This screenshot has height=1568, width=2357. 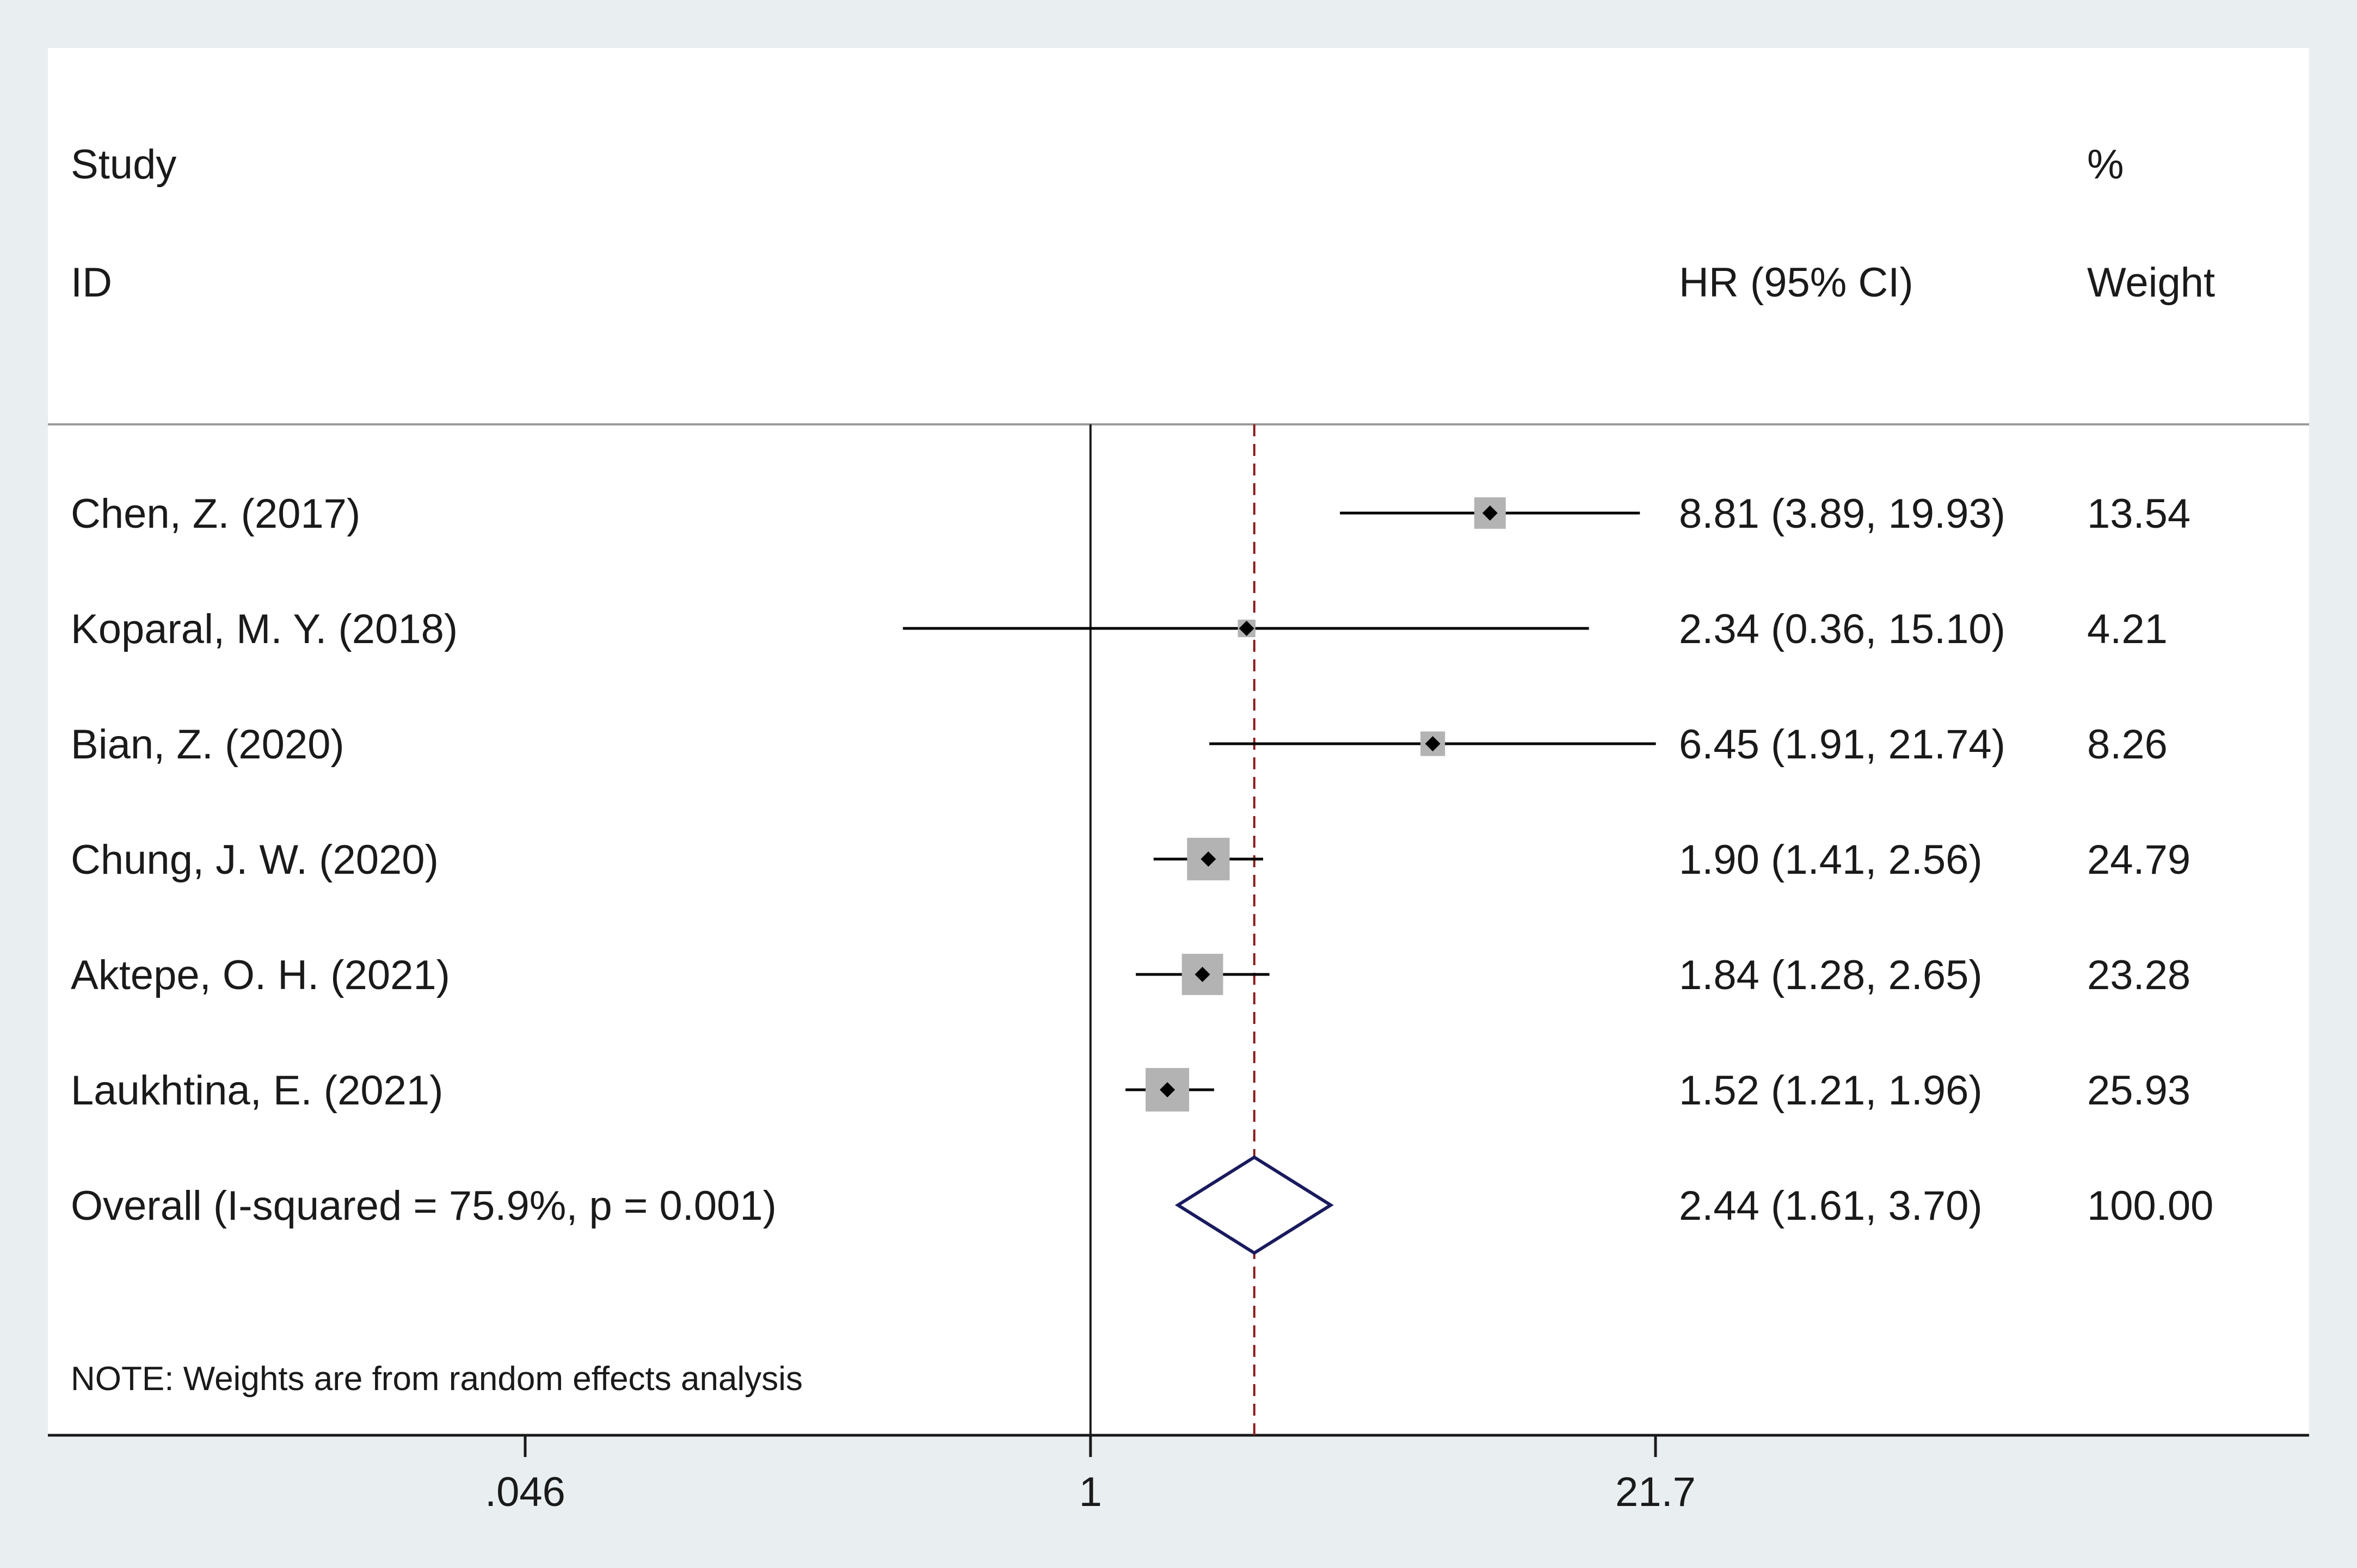 What do you see at coordinates (1090, 1492) in the screenshot?
I see `x-tick-label-1: 1` at bounding box center [1090, 1492].